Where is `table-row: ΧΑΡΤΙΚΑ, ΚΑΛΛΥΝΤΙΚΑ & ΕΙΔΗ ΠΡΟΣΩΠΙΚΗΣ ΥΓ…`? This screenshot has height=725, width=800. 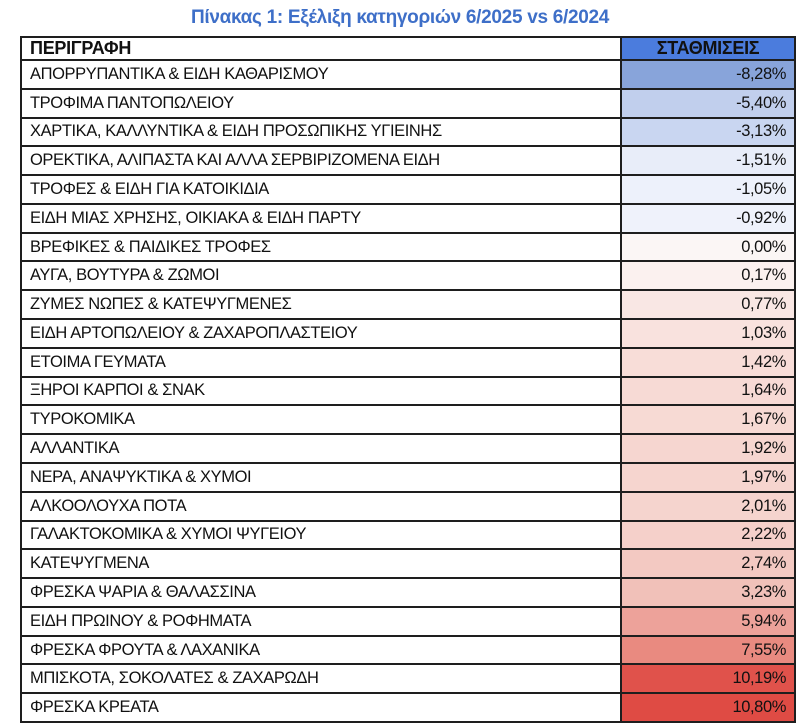
table-row: ΧΑΡΤΙΚΑ, ΚΑΛΛΥΝΤΙΚΑ & ΕΙΔΗ ΠΡΟΣΩΠΙΚΗΣ ΥΓ… is located at coordinates (408, 132).